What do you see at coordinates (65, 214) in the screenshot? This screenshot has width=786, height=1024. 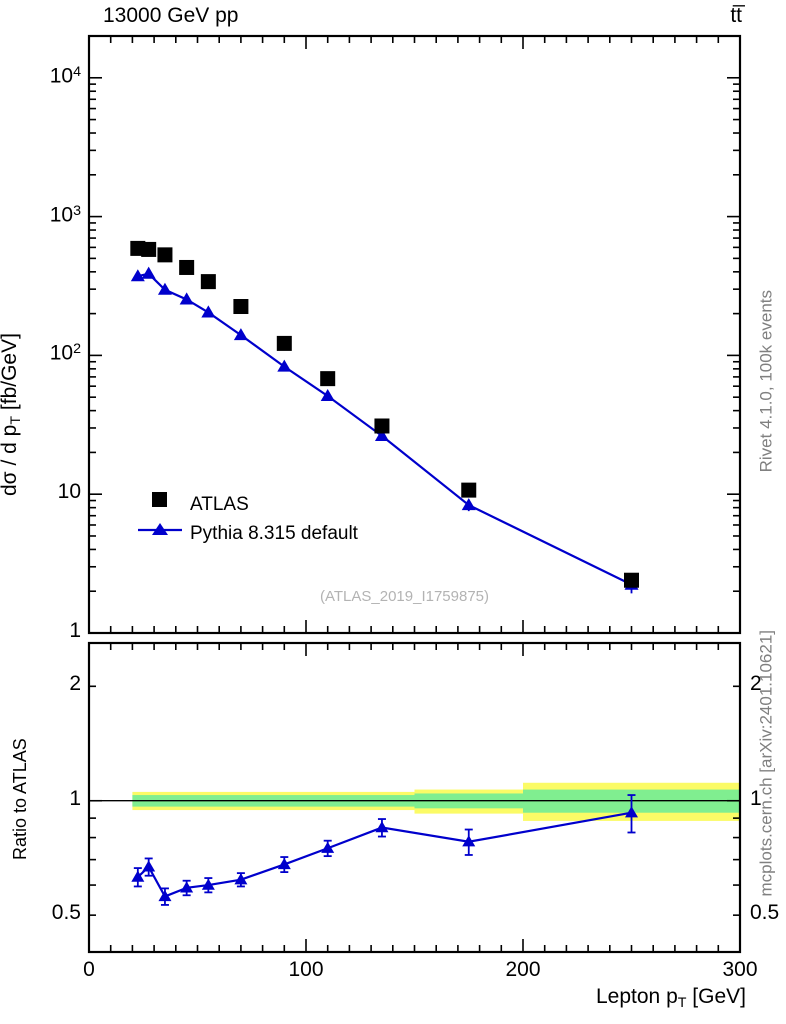 I see `main-ytick-label-3: 103` at bounding box center [65, 214].